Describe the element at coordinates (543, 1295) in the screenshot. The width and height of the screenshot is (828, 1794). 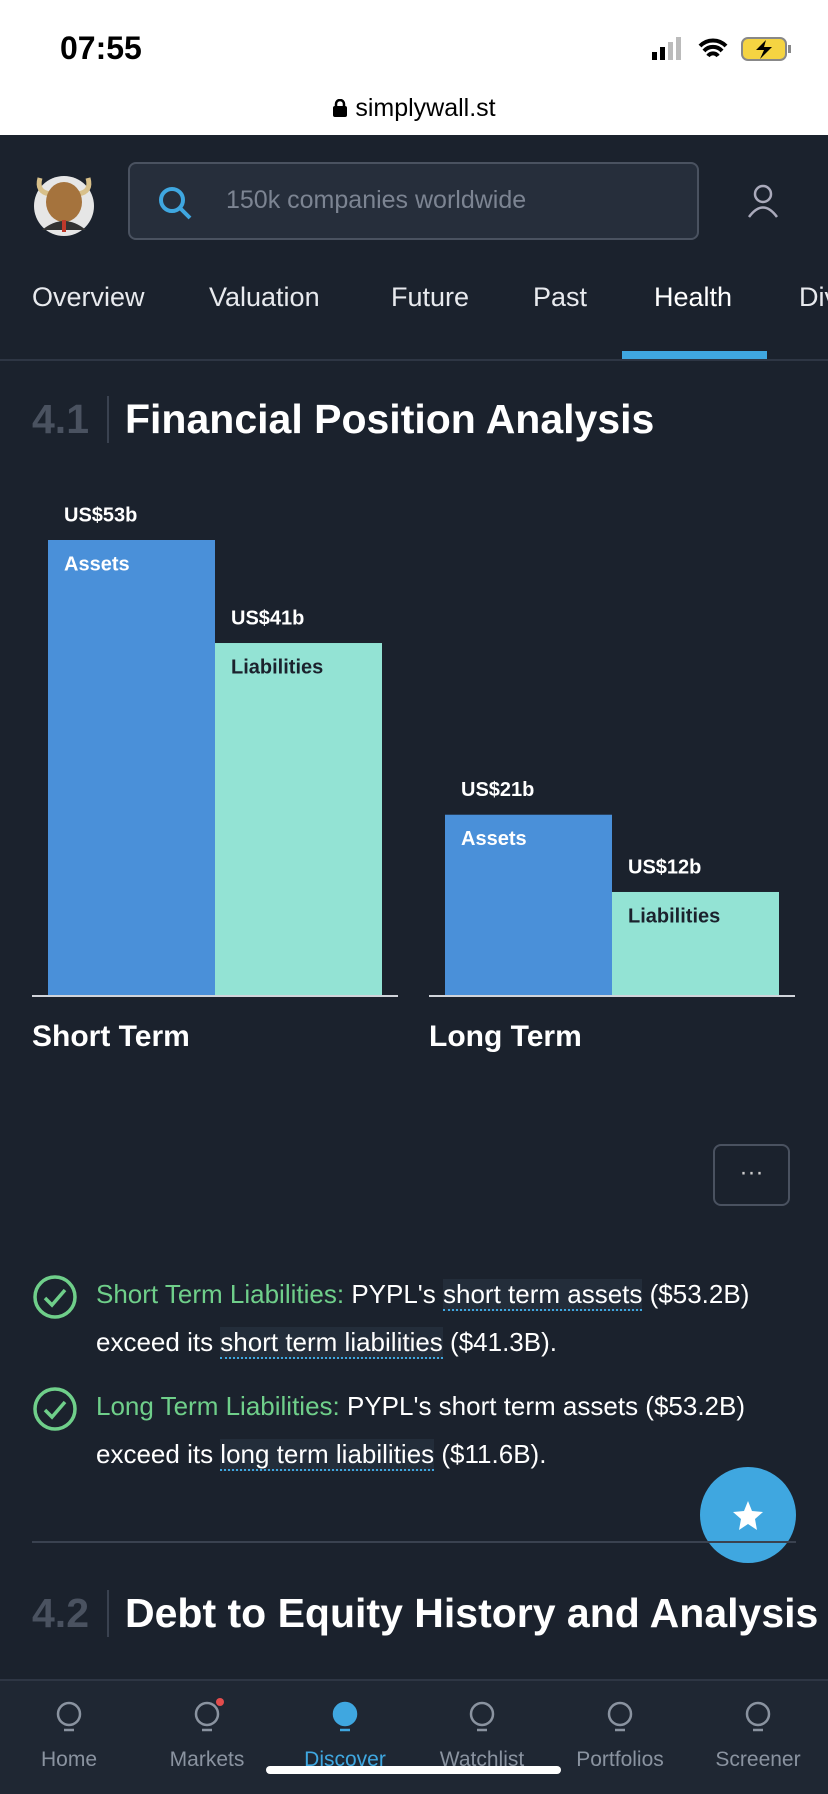
I see `link: short term assets` at that location.